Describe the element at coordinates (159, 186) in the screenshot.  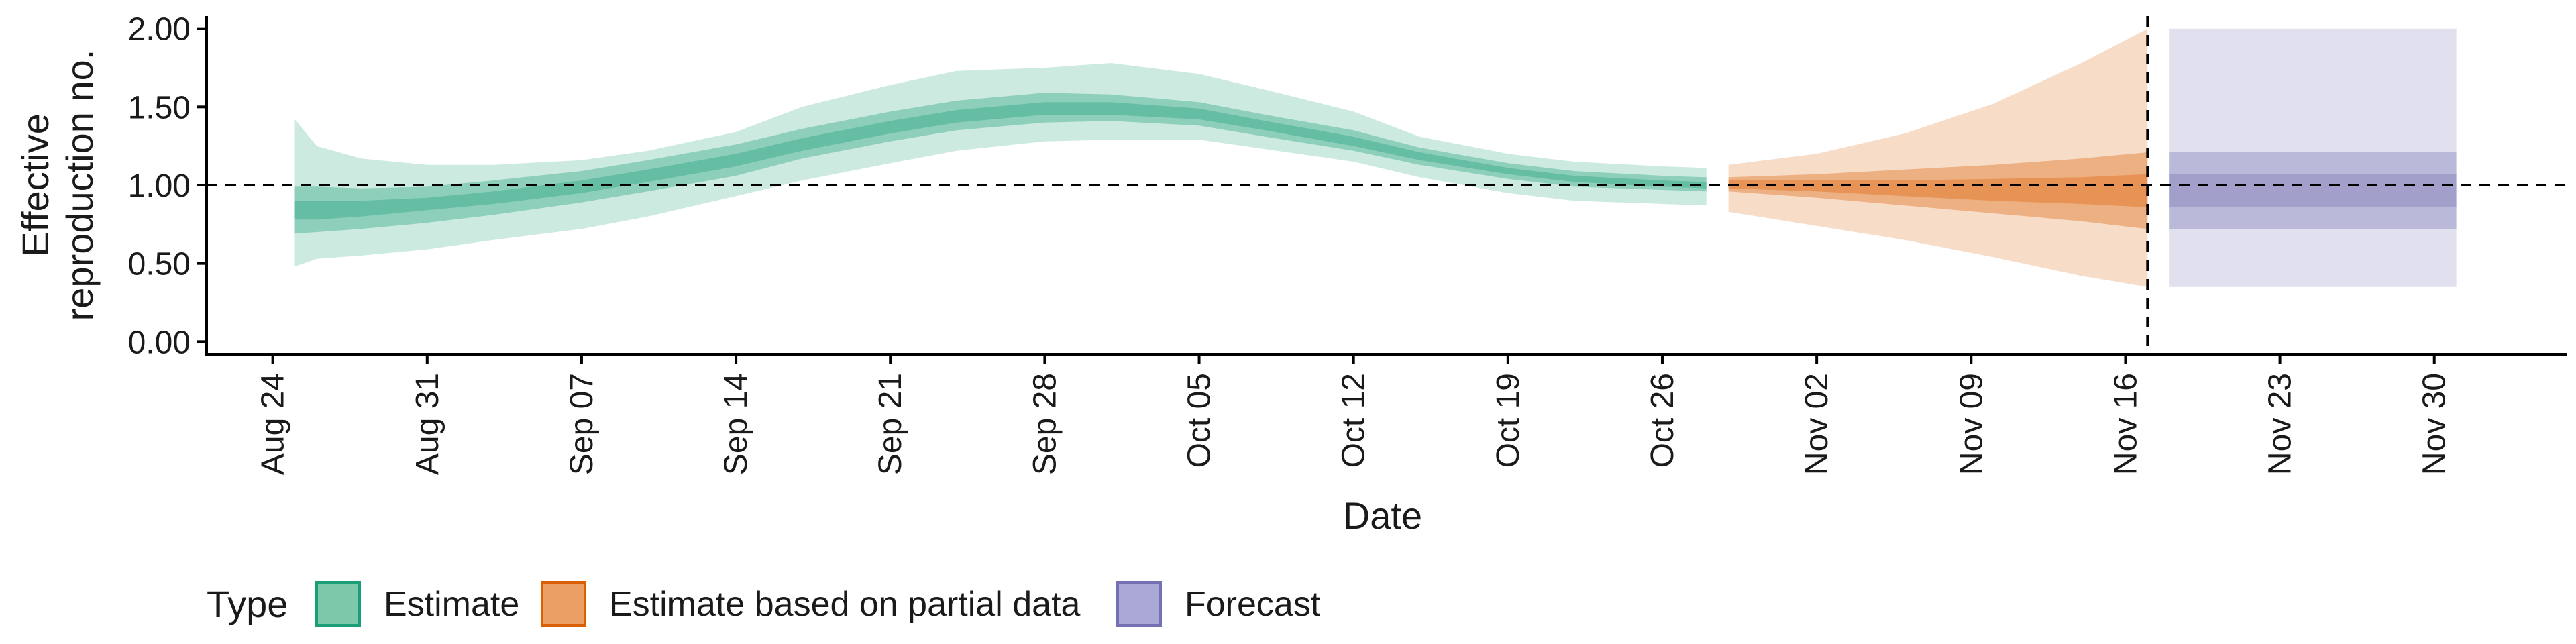
I see `y-tick-label: 1.00` at that location.